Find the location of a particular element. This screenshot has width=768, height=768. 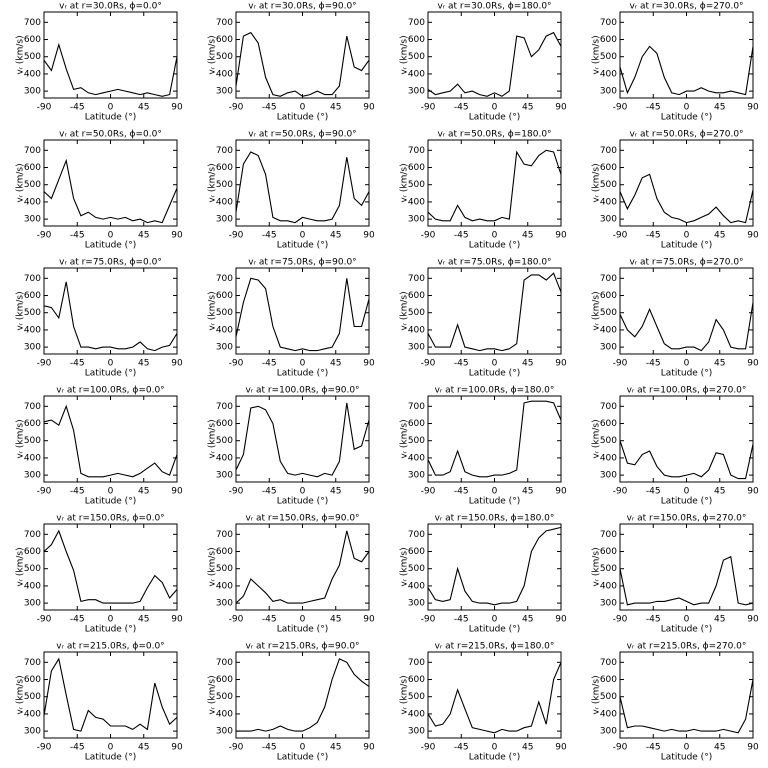

panel-title: vᵣ at r=50.0Rs, ϕ=180.0° is located at coordinates (494, 135).